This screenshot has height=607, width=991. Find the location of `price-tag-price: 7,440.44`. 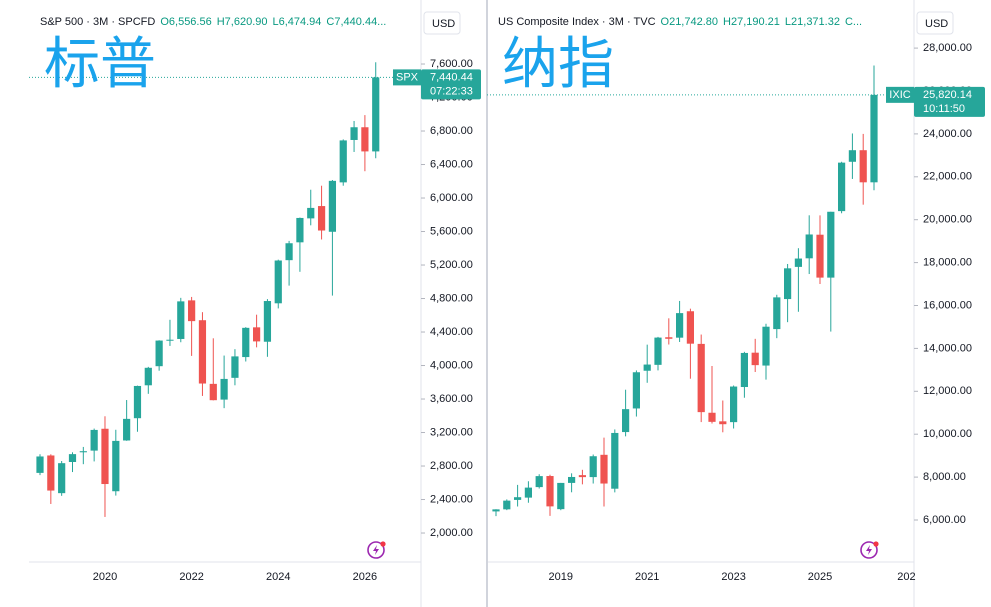

price-tag-price: 7,440.44 is located at coordinates (451, 77).